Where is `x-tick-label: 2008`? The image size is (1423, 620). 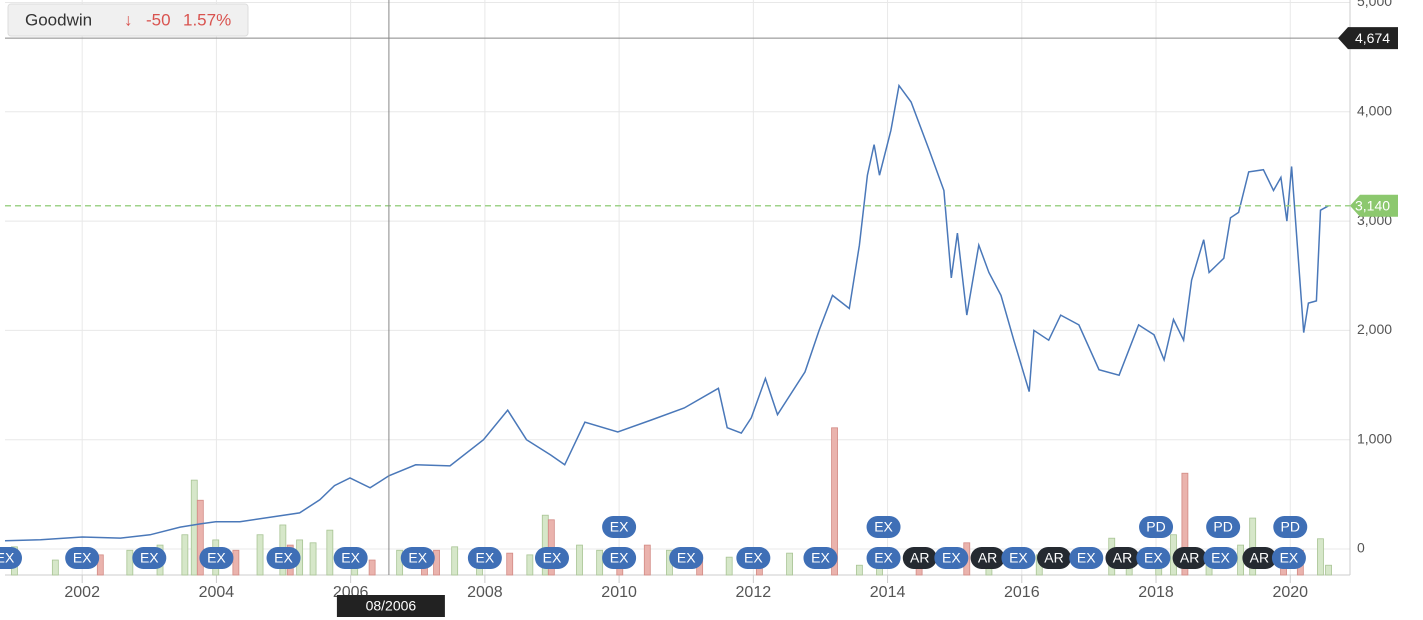 x-tick-label: 2008 is located at coordinates (485, 592).